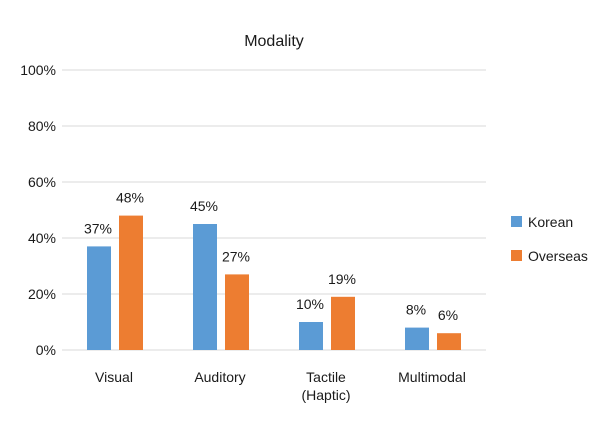 Image resolution: width=606 pixels, height=426 pixels. I want to click on x-category-label: Visual, so click(114, 377).